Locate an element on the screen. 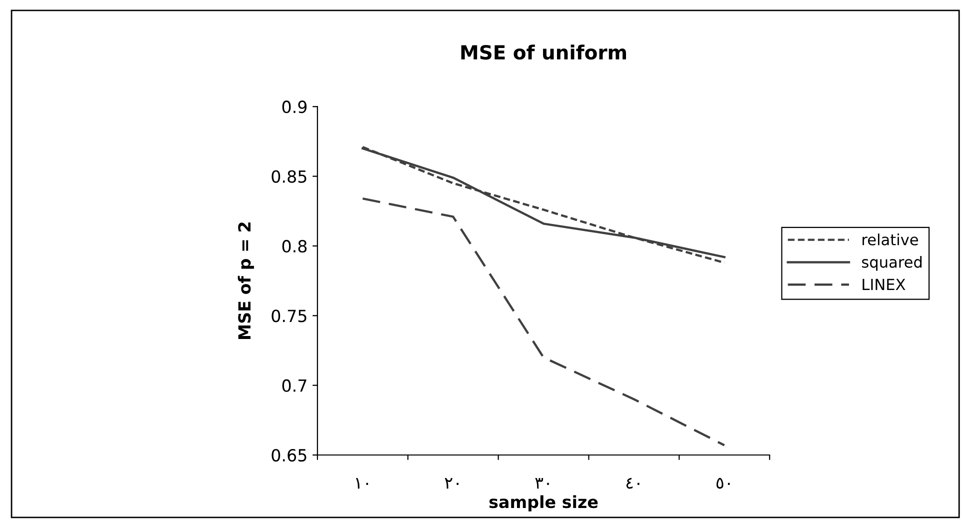  legend-label: squared is located at coordinates (892, 263).